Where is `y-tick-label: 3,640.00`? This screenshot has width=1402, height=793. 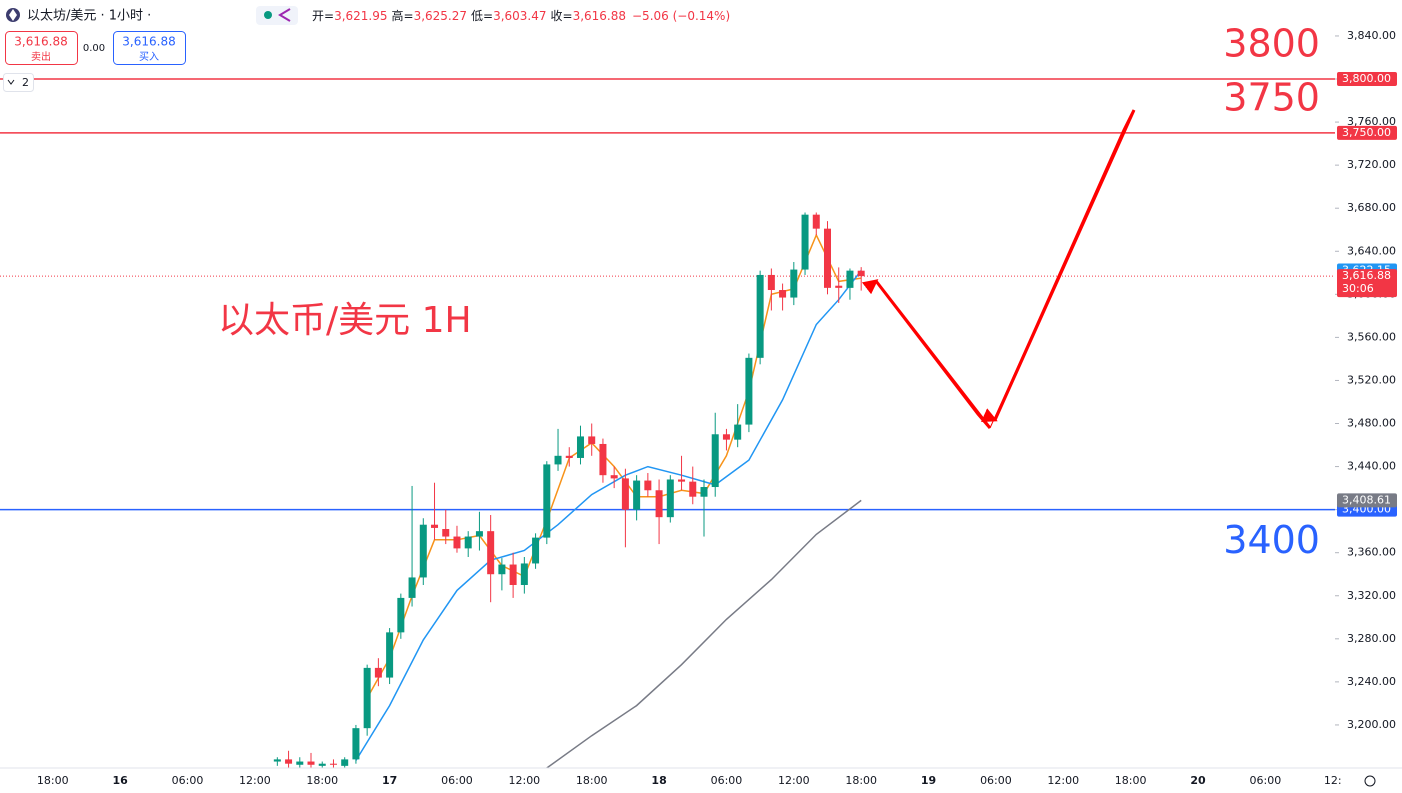
y-tick-label: 3,640.00 is located at coordinates (1371, 250).